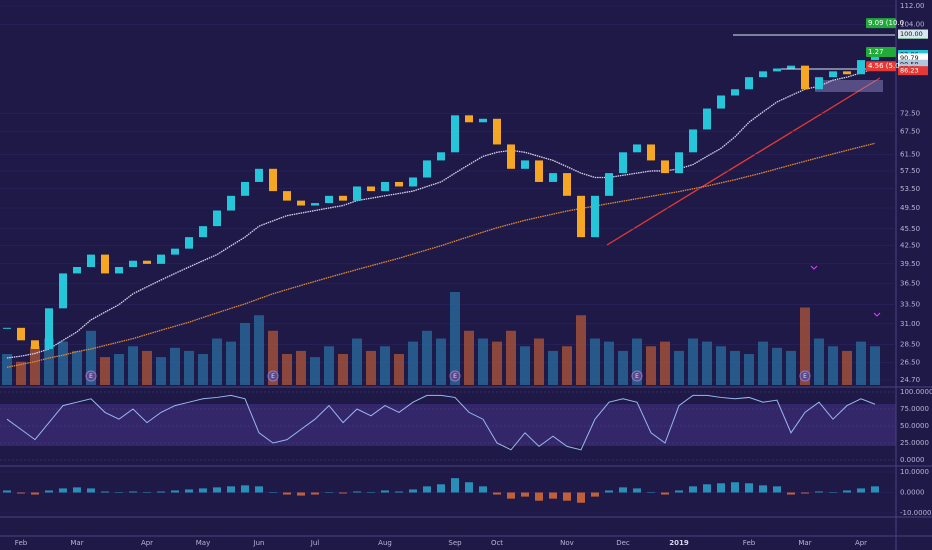 Image resolution: width=932 pixels, height=550 pixels. Describe the element at coordinates (910, 114) in the screenshot. I see `y-tick-label: 72.50` at that location.